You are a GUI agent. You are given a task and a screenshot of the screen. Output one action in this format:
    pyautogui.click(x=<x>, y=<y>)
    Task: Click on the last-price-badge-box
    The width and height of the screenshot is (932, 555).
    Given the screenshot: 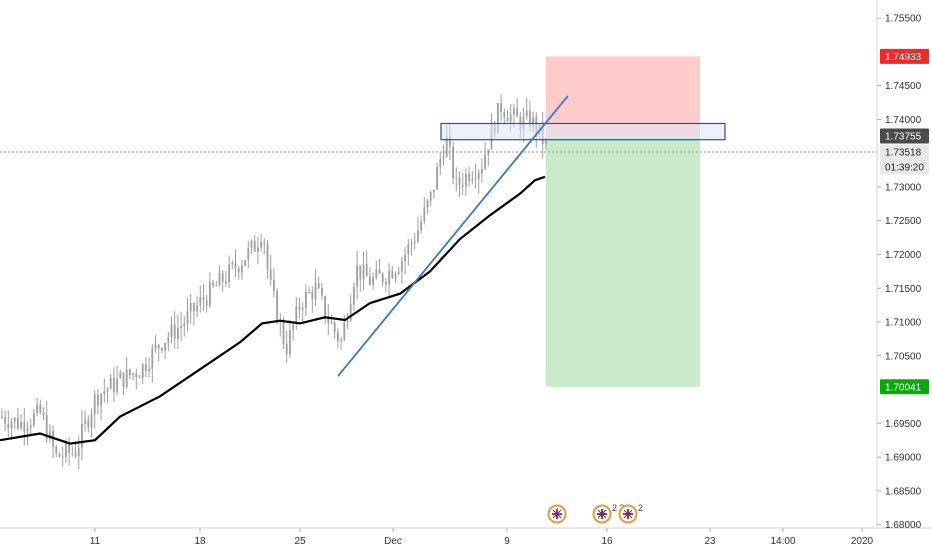 What is the action you would take?
    pyautogui.click(x=904, y=152)
    